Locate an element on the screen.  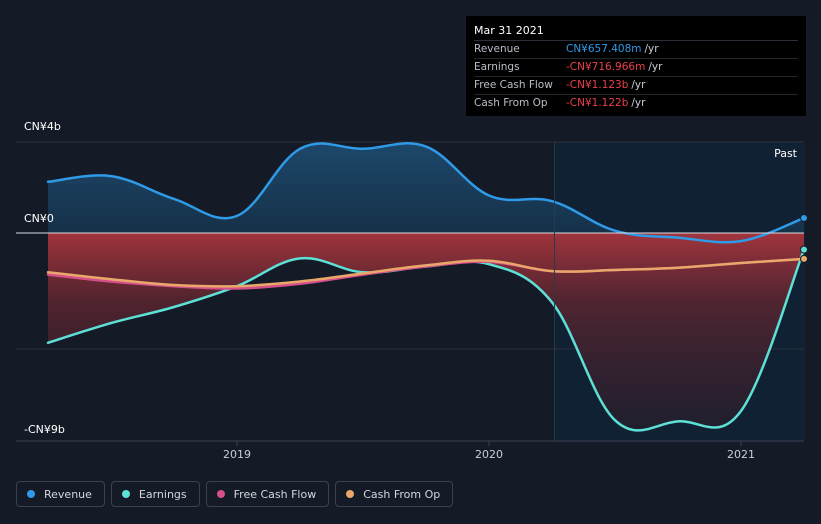
legend-label: Cash From Op is located at coordinates (402, 494).